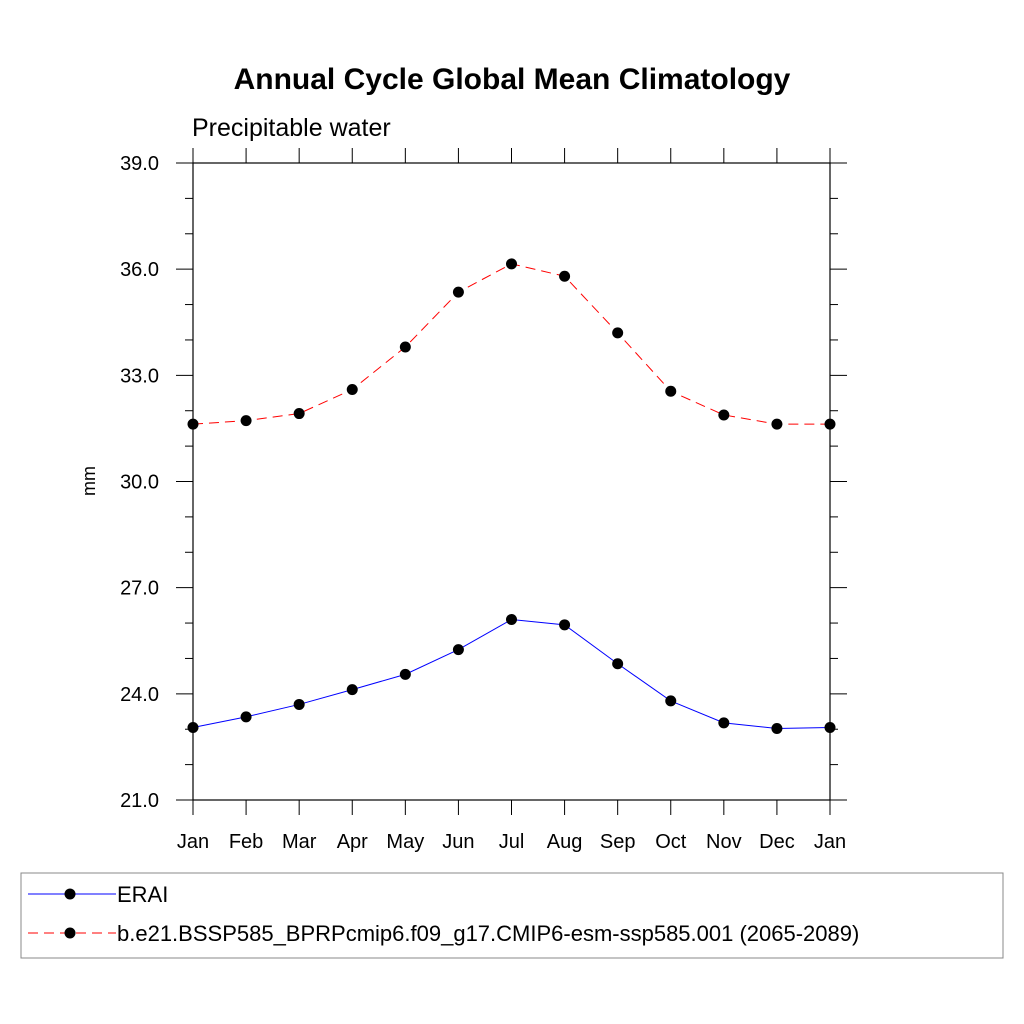 This screenshot has width=1024, height=1024. What do you see at coordinates (246, 842) in the screenshot?
I see `x-tick-label: Feb` at bounding box center [246, 842].